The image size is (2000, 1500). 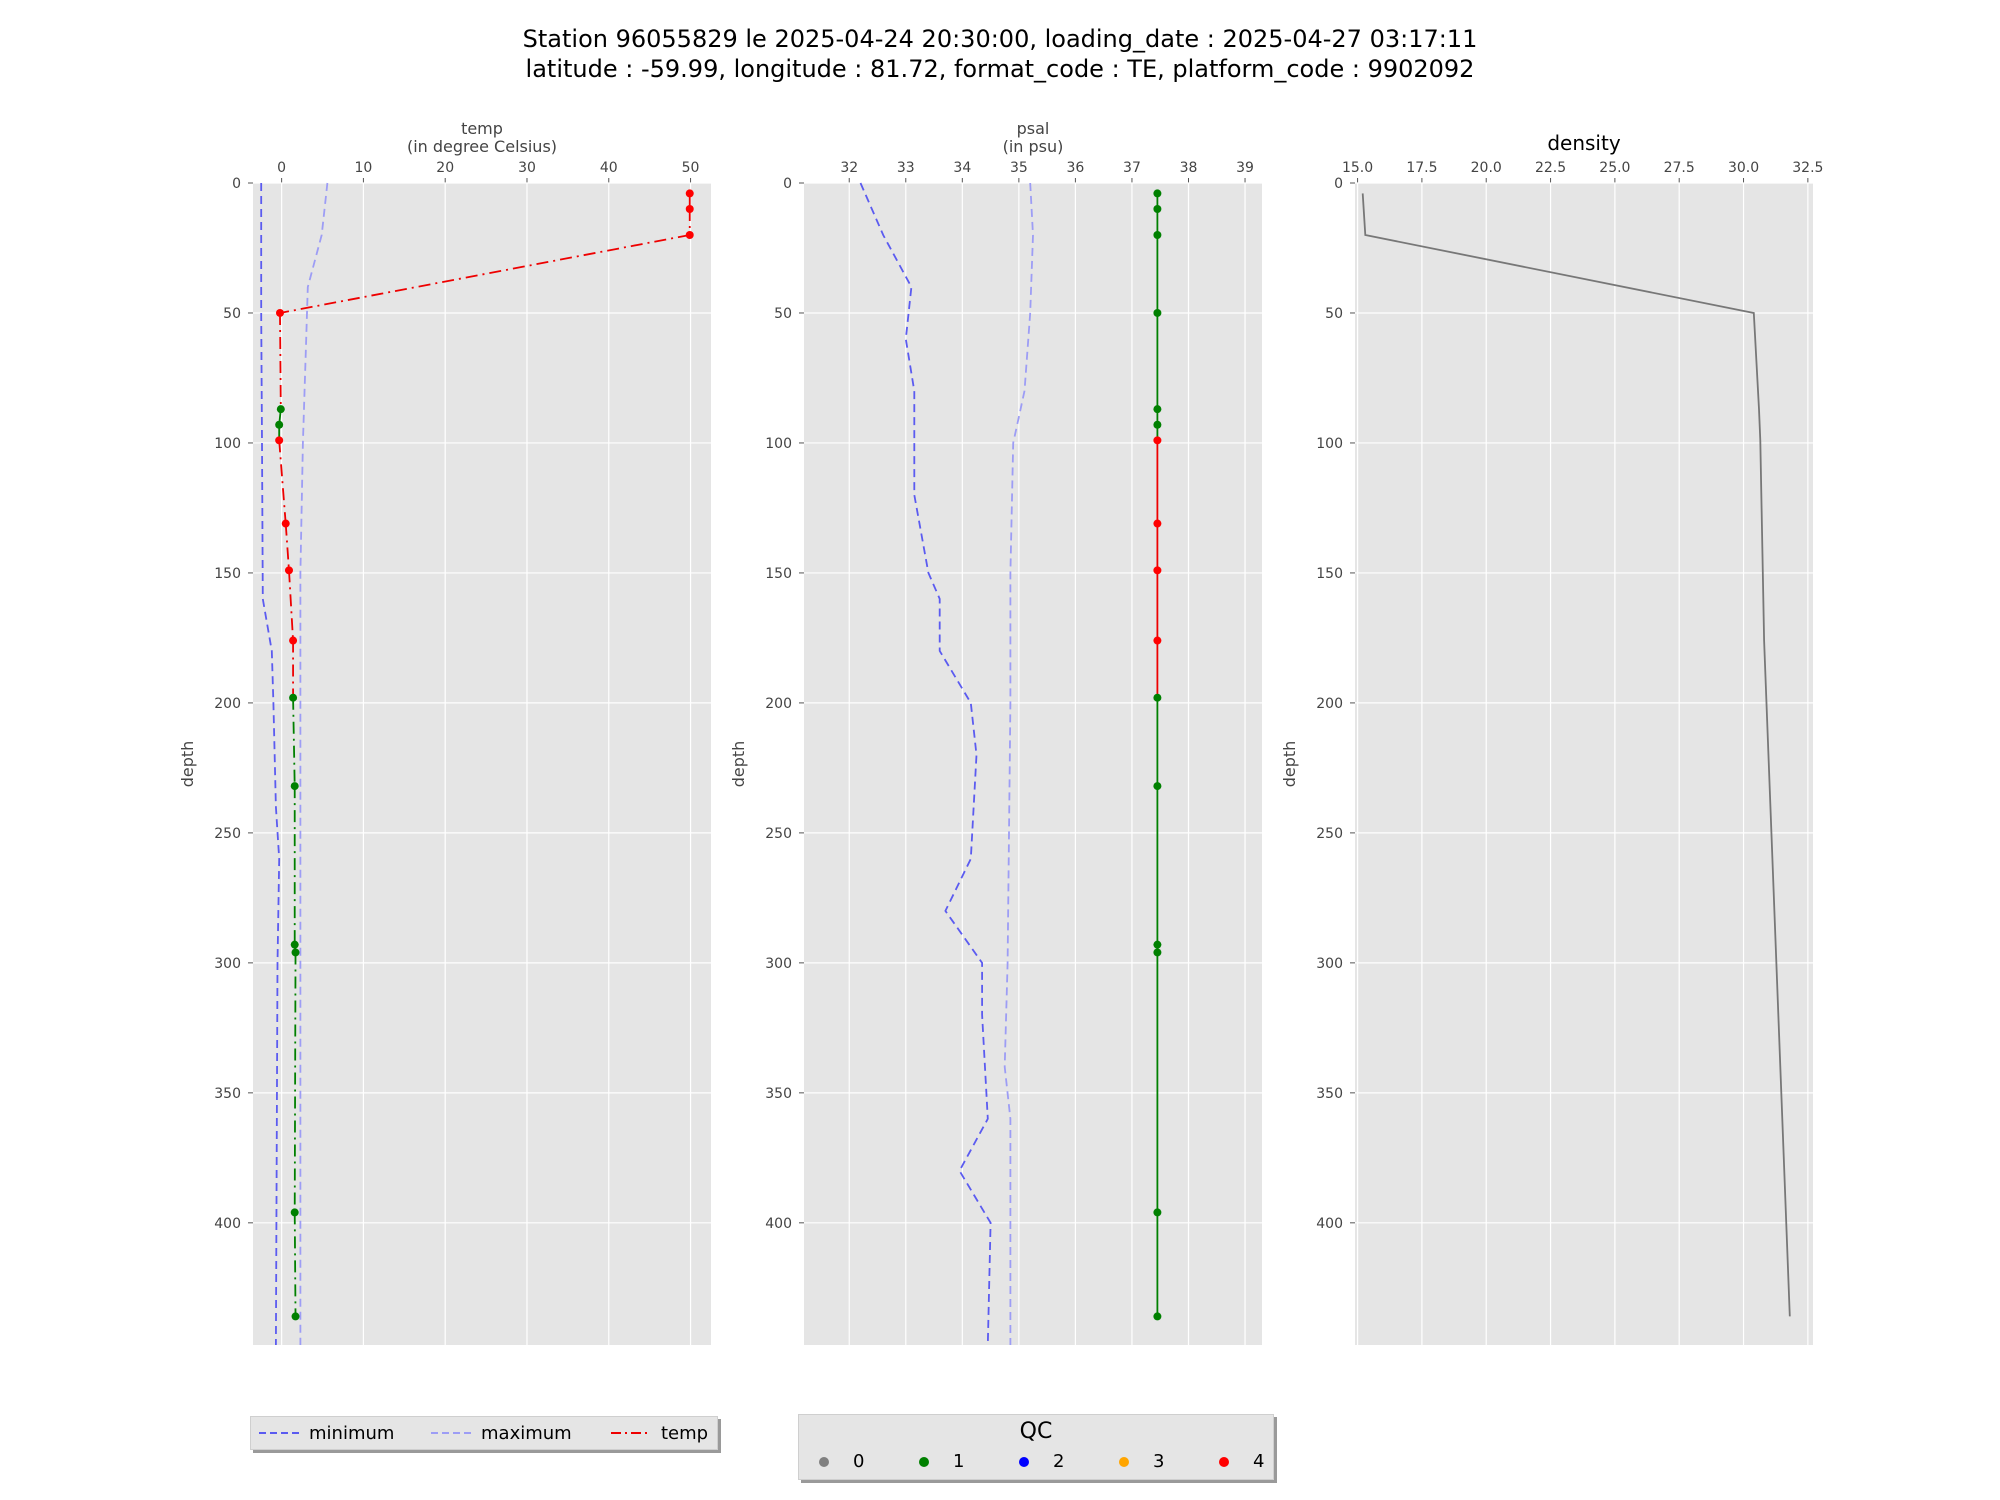 What do you see at coordinates (527, 168) in the screenshot?
I see `x-tick-label: 30` at bounding box center [527, 168].